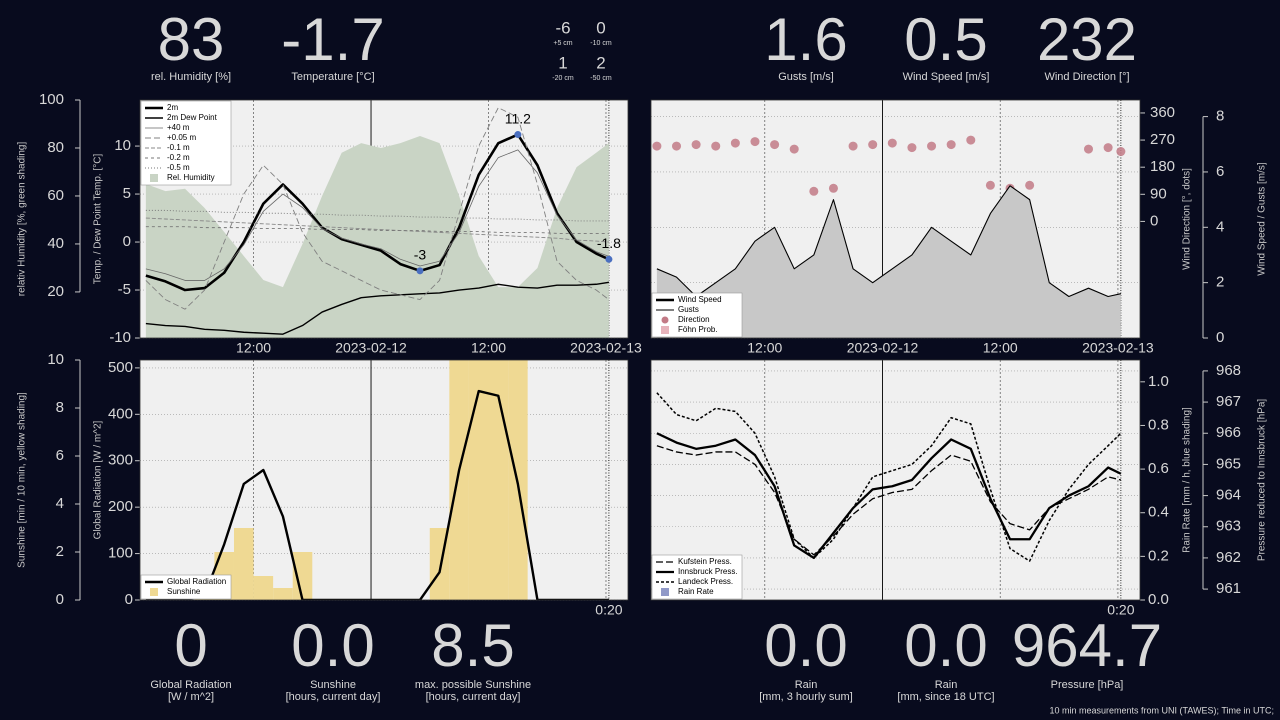 The height and width of the screenshot is (720, 1280). Describe the element at coordinates (120, 460) in the screenshot. I see `y-tick-label: 300` at that location.